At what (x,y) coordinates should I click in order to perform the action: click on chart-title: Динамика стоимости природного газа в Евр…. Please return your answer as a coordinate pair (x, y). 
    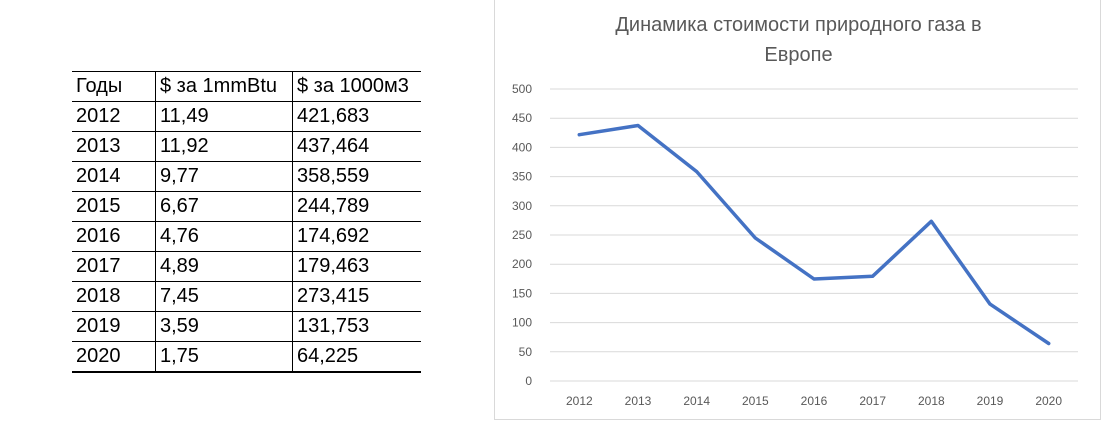
    Looking at the image, I should click on (798, 40).